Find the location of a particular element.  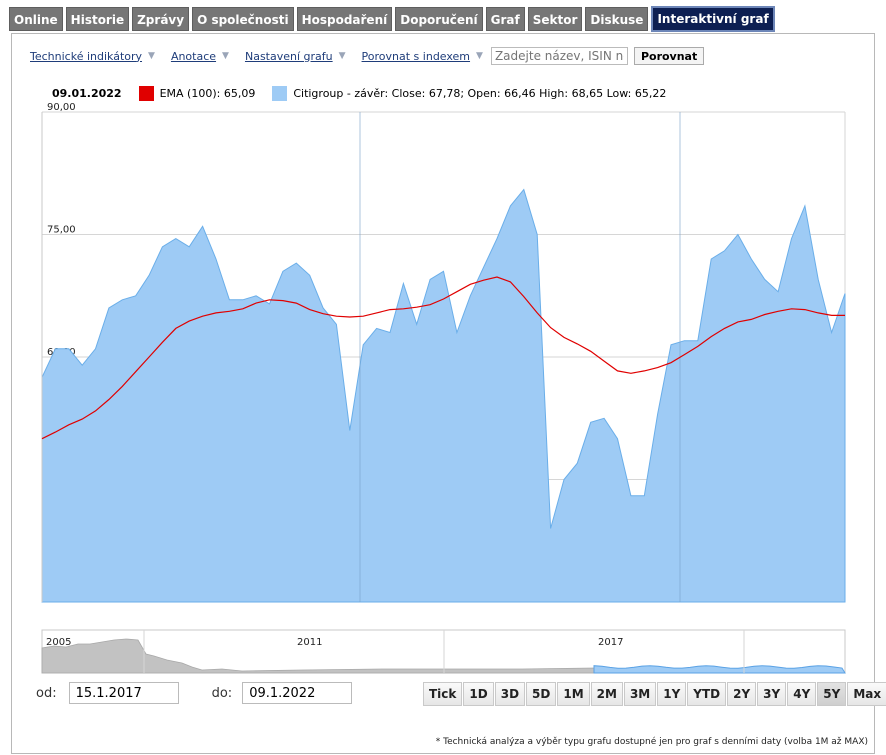

tab-4: Hospodaření is located at coordinates (344, 19).